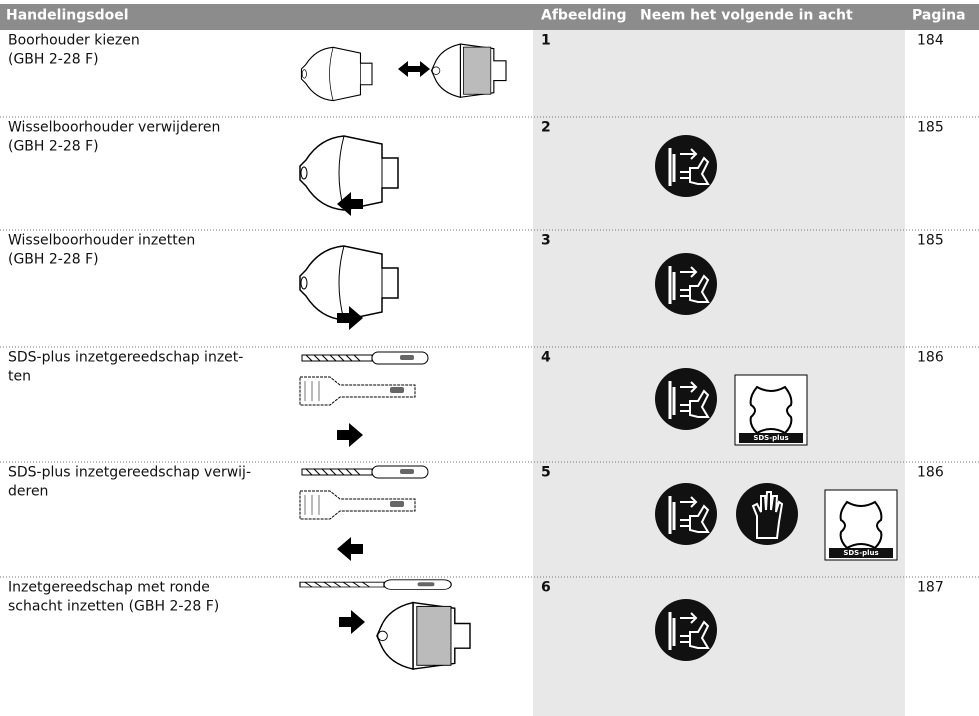 The height and width of the screenshot is (716, 979). What do you see at coordinates (546, 588) in the screenshot?
I see `figure-number: 6` at bounding box center [546, 588].